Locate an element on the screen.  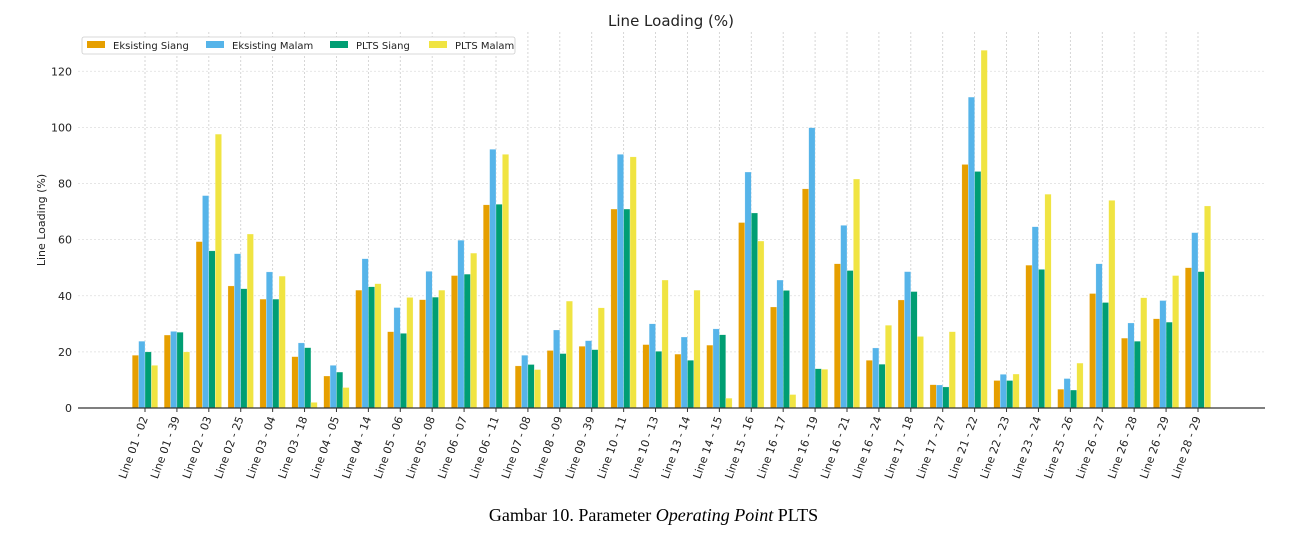
x-tick-label: Line 05 - 06 is located at coordinates (389, 448).